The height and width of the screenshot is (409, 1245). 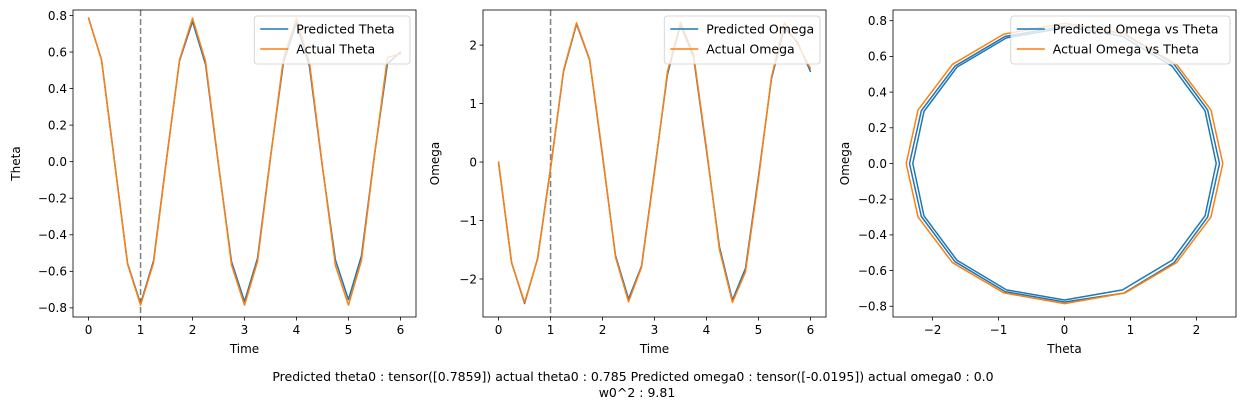 What do you see at coordinates (999, 330) in the screenshot?
I see `x-tick-label: −1` at bounding box center [999, 330].